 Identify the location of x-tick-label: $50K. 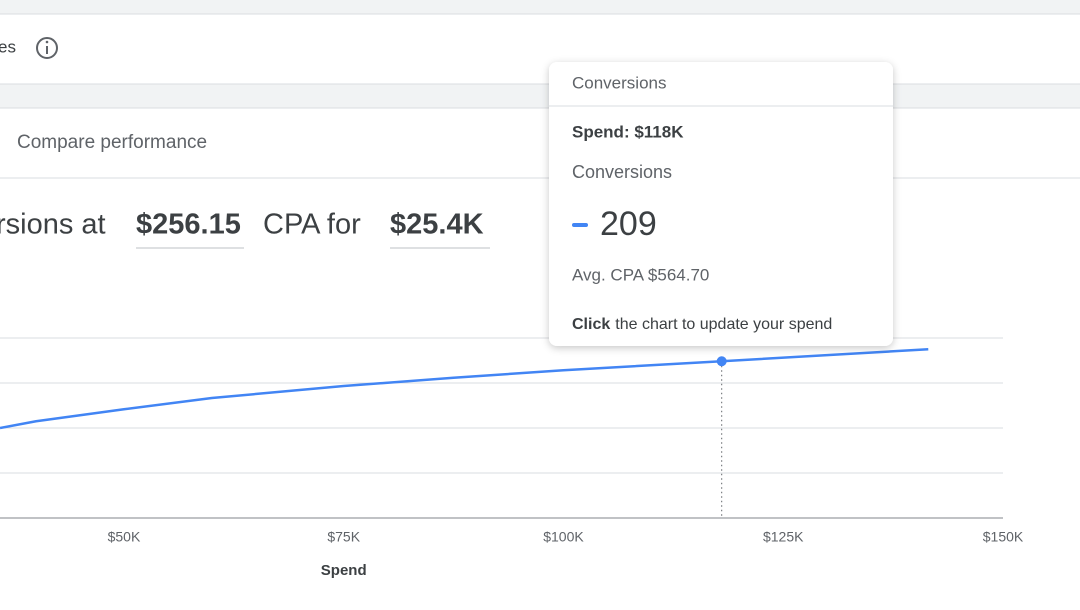
(124, 537).